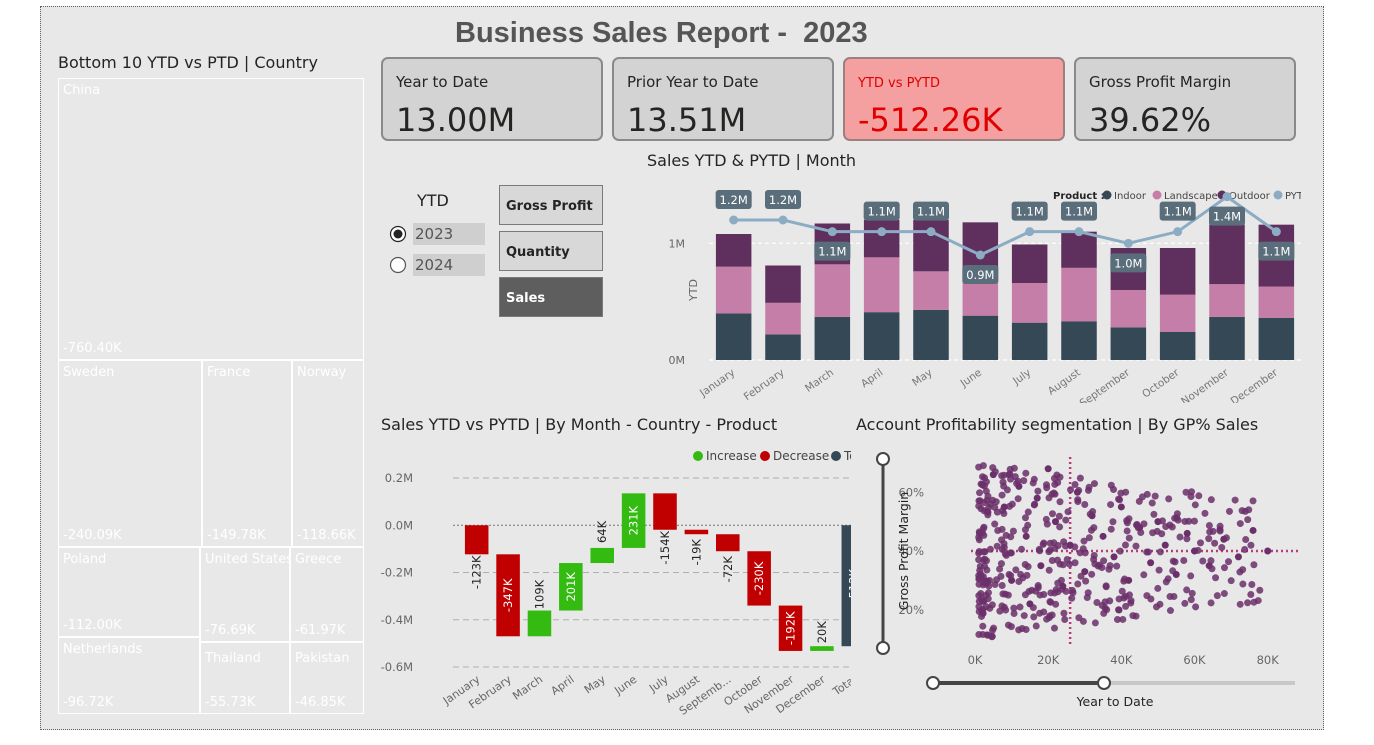 This screenshot has width=1374, height=745. I want to click on legend-item-outdoor: Outdoor, so click(1250, 196).